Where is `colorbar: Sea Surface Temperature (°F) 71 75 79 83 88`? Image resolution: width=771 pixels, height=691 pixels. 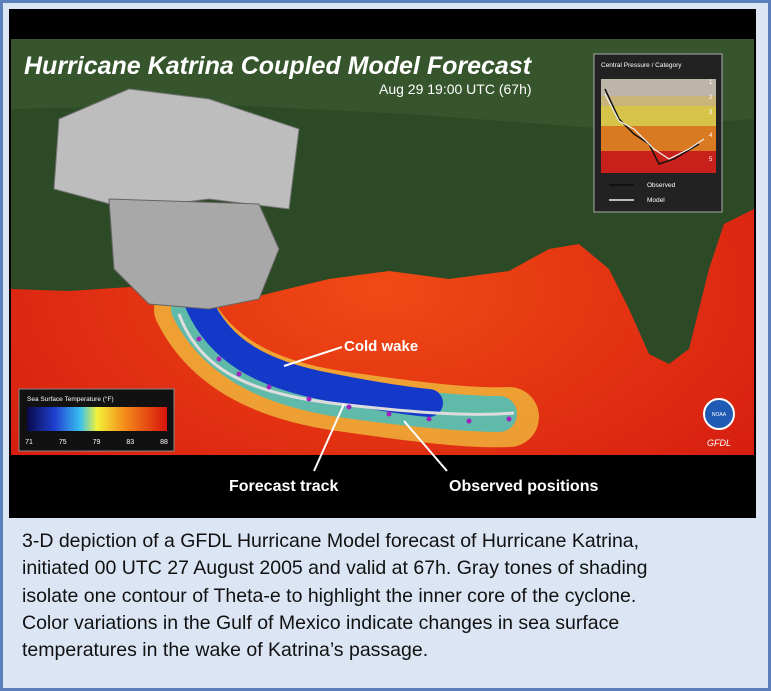
colorbar: Sea Surface Temperature (°F) 71 75 79 83 88 is located at coordinates (96, 420).